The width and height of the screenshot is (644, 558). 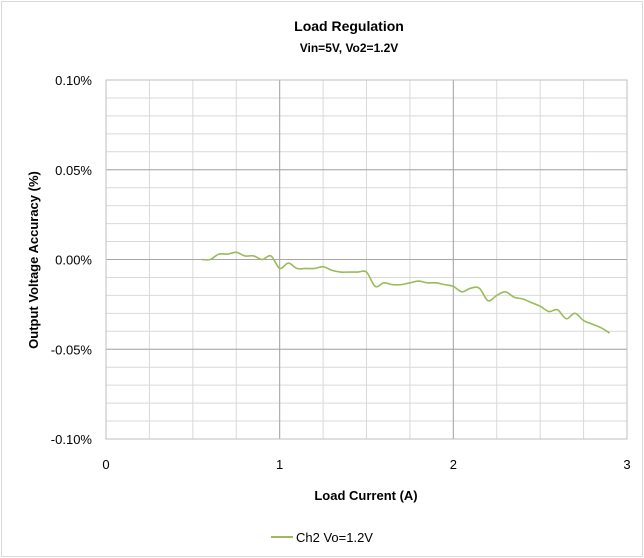 I want to click on y-tick-label: -0.05%, so click(x=72, y=349).